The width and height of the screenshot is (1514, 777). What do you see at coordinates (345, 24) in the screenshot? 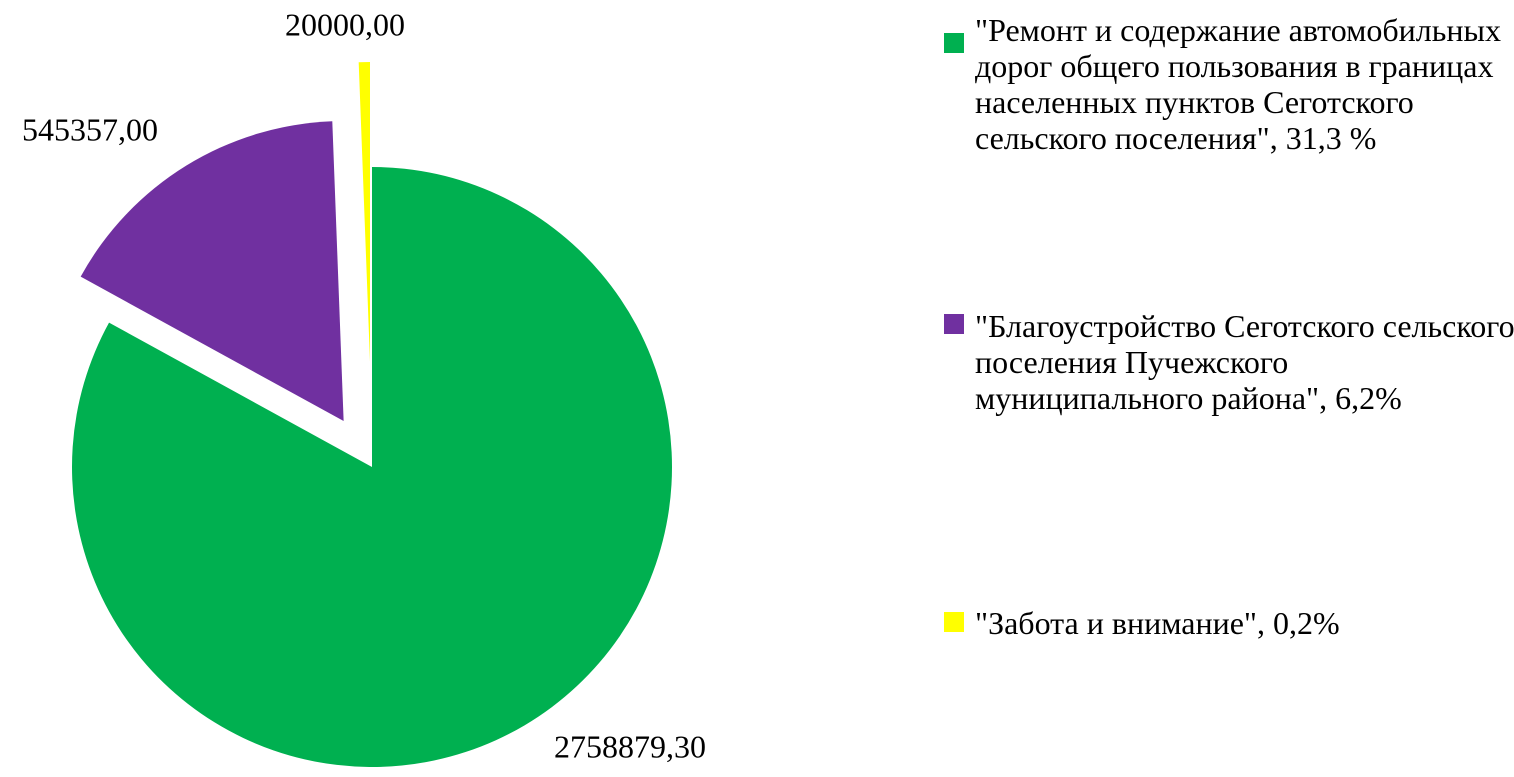
I see `data-label: 20000,00` at bounding box center [345, 24].